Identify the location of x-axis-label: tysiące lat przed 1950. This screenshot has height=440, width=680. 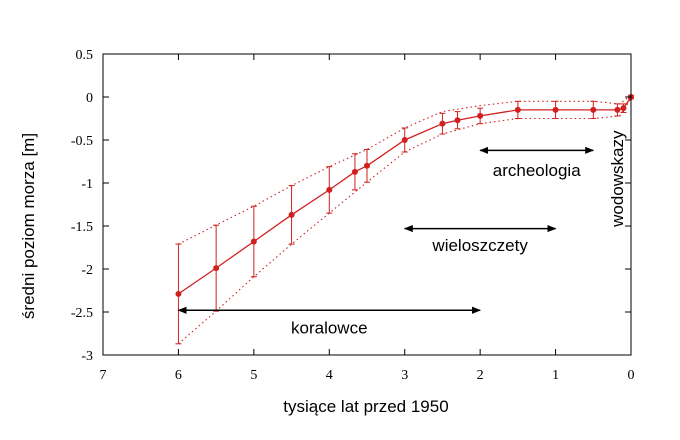
(365, 406).